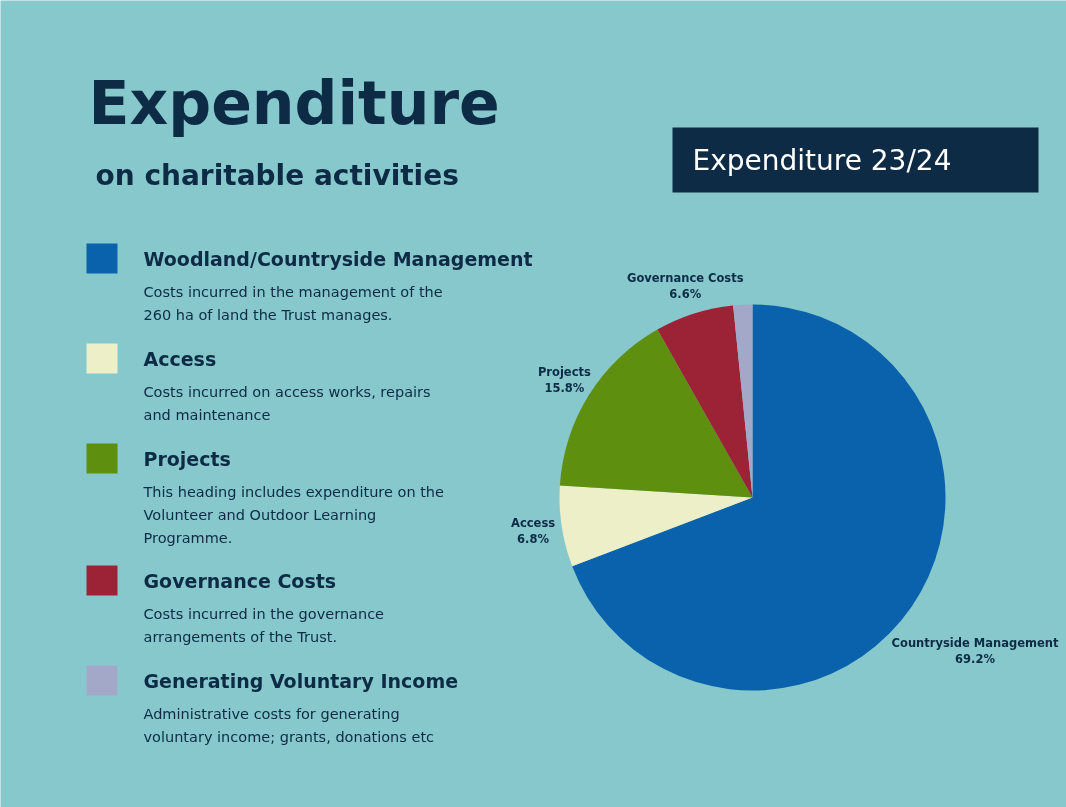  Describe the element at coordinates (564, 379) in the screenshot. I see `data-label: Projects 15.8%` at that location.